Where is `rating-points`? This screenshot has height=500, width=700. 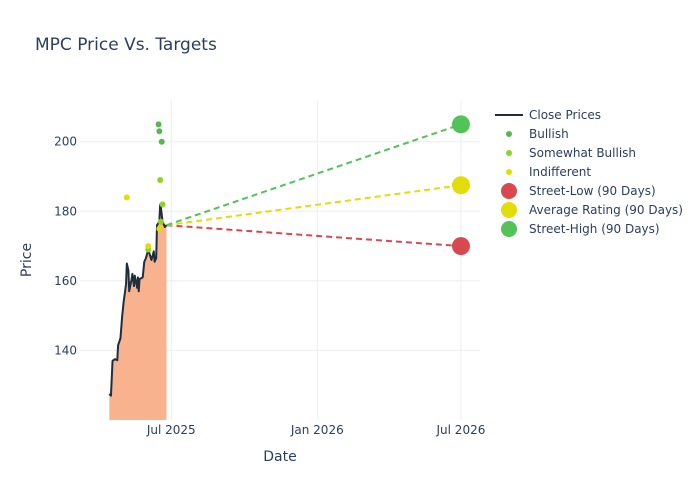 rating-points is located at coordinates (144, 187).